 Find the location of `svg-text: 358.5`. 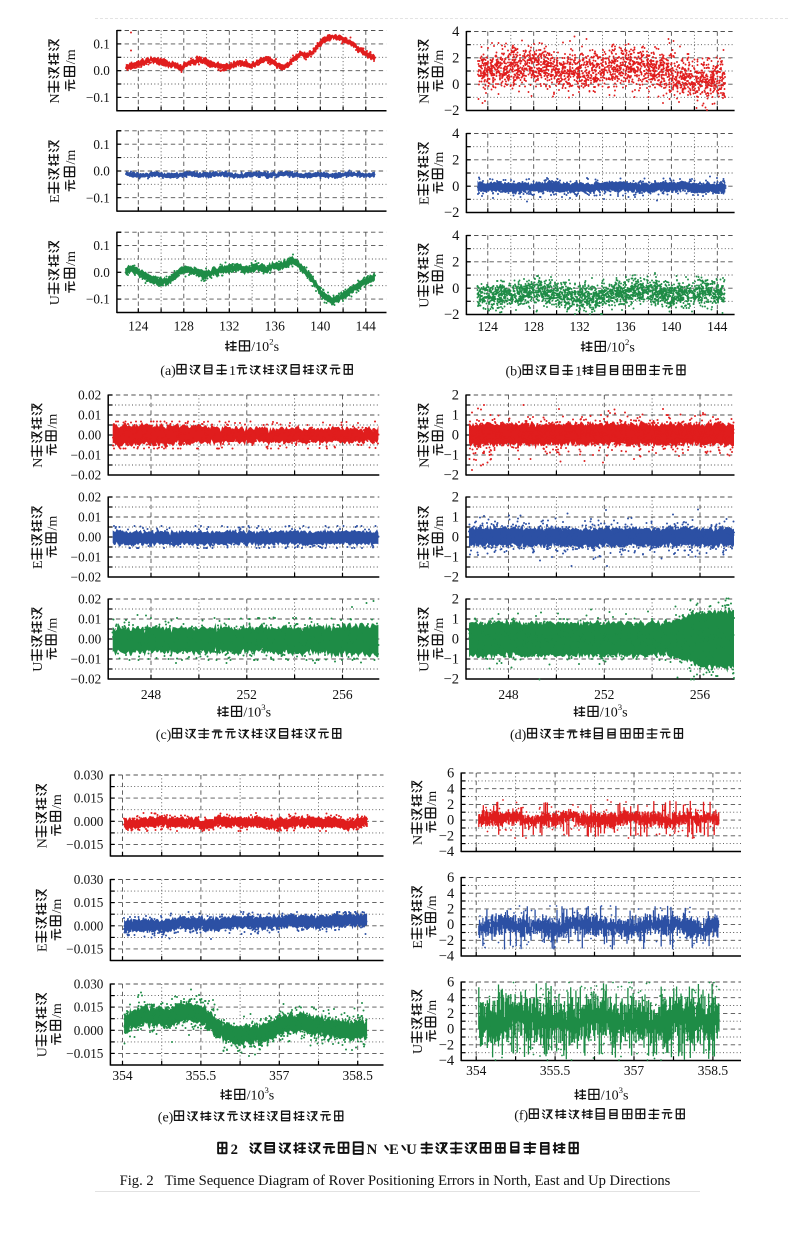

svg-text: 358.5 is located at coordinates (358, 1075).